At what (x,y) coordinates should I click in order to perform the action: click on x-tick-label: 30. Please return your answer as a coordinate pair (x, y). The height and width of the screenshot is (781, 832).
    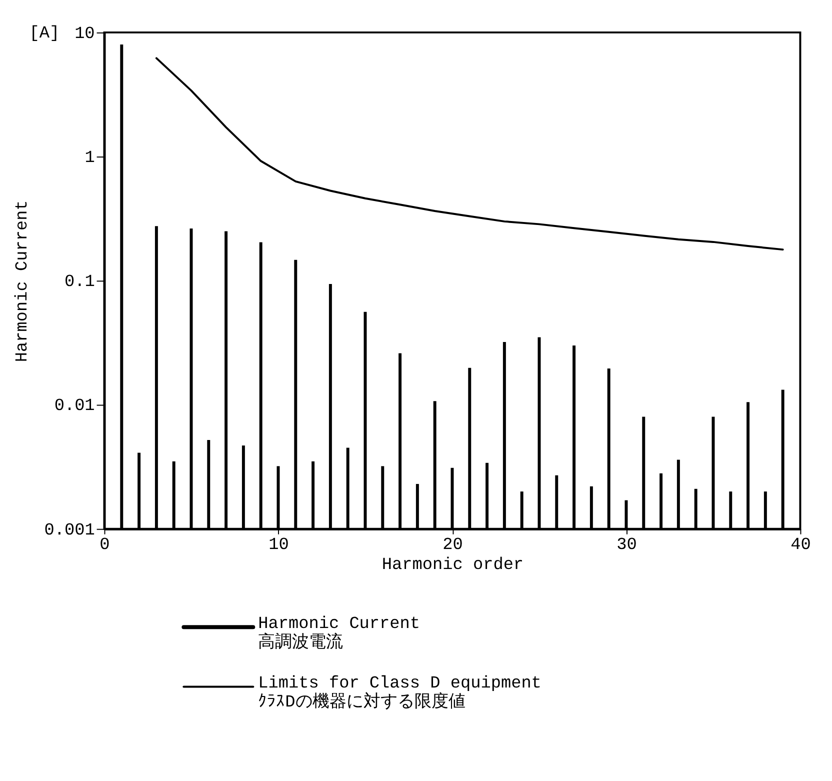
    Looking at the image, I should click on (626, 546).